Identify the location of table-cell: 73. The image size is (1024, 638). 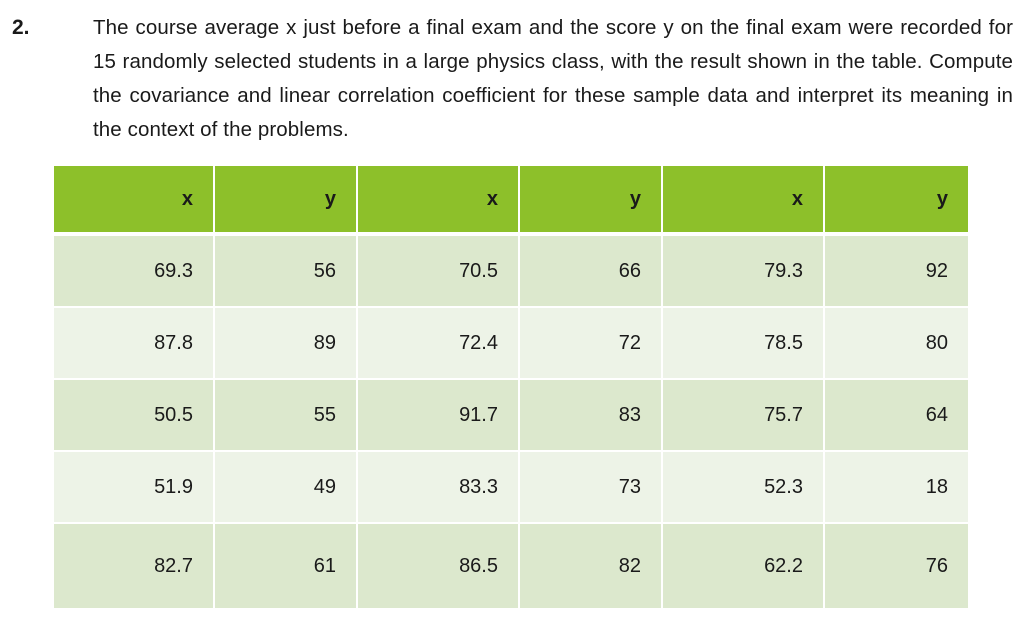
(591, 488).